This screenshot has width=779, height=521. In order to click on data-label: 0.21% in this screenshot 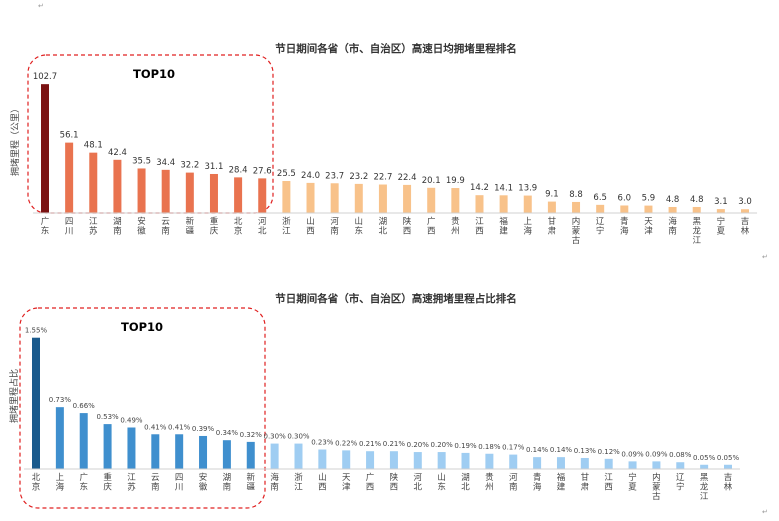, I will do `click(370, 444)`.